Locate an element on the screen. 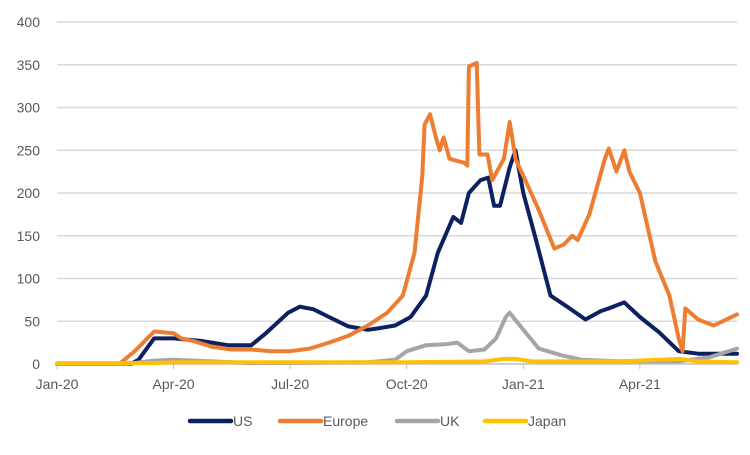 This screenshot has width=750, height=455. series-line-japan is located at coordinates (397, 361).